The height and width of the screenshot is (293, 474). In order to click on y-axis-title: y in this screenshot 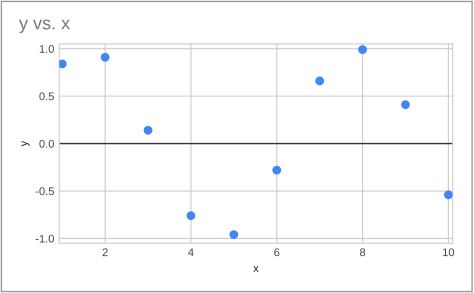, I will do `click(26, 143)`.